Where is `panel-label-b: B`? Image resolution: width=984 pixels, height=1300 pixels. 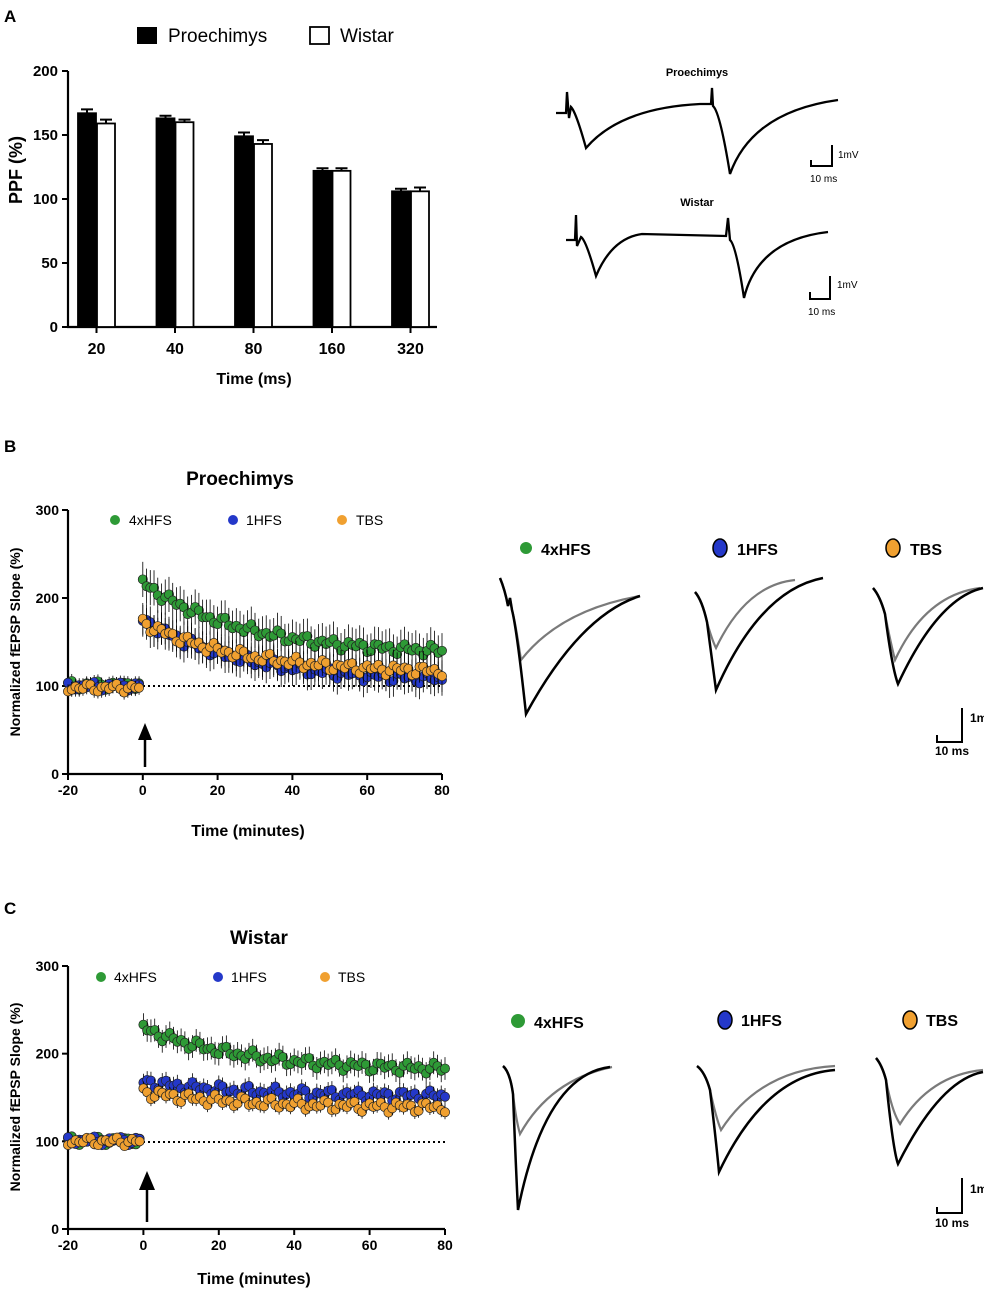 panel-label-b: B is located at coordinates (10, 446).